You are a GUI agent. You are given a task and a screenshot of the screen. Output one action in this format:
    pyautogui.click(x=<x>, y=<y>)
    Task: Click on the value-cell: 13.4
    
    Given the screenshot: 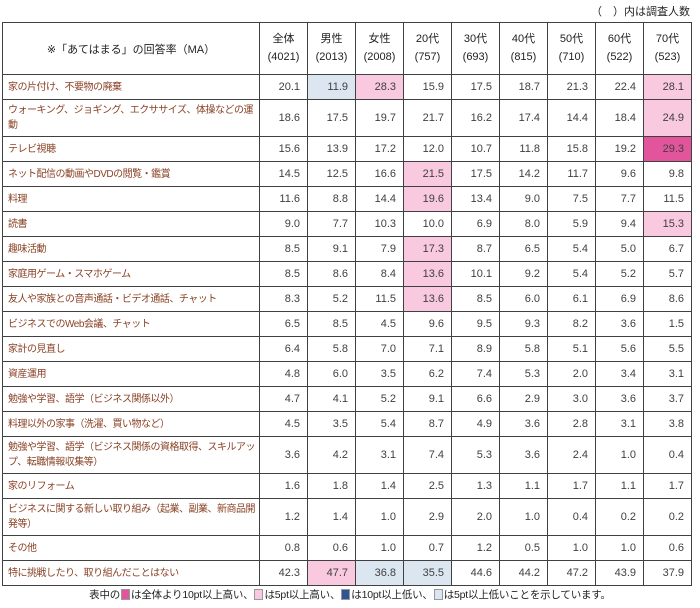 What is the action you would take?
    pyautogui.click(x=475, y=199)
    